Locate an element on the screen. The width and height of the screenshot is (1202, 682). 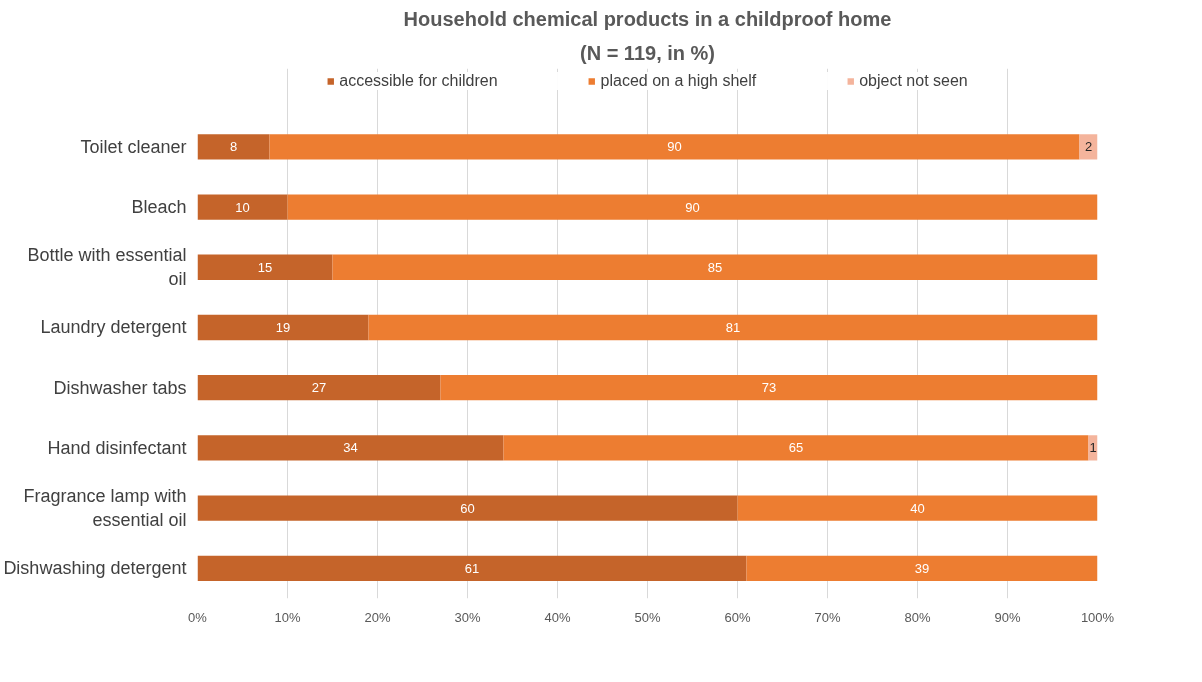
y-tick-label: Hand disinfectant is located at coordinates (117, 447).